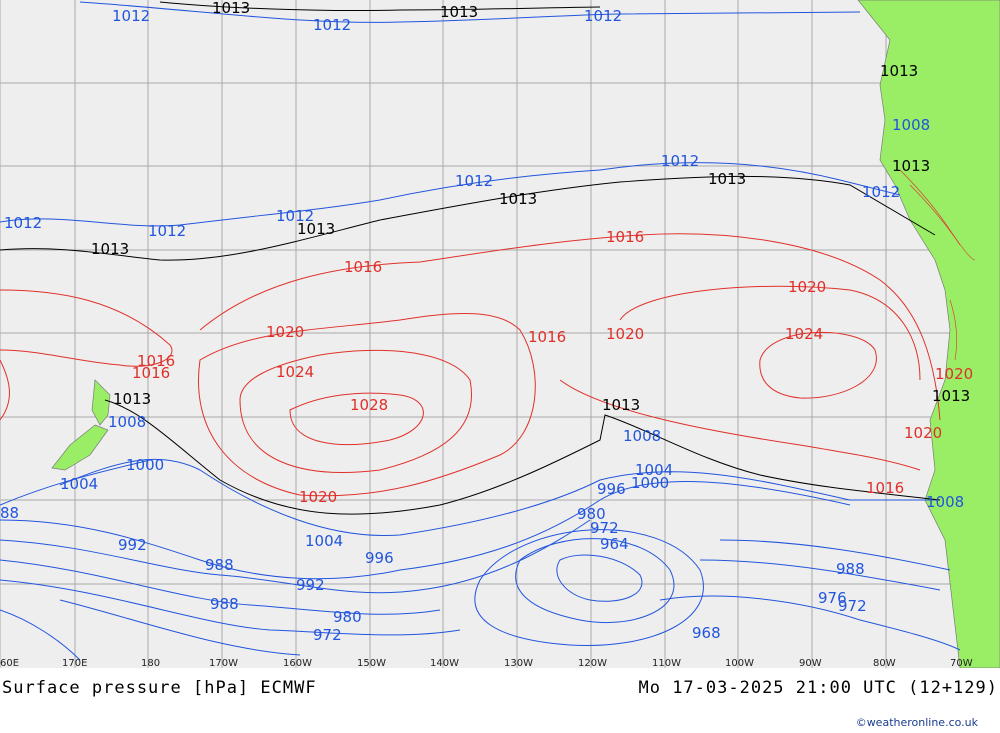 The image size is (1000, 733). What do you see at coordinates (500, 700) in the screenshot?
I see `footer-bar` at bounding box center [500, 700].